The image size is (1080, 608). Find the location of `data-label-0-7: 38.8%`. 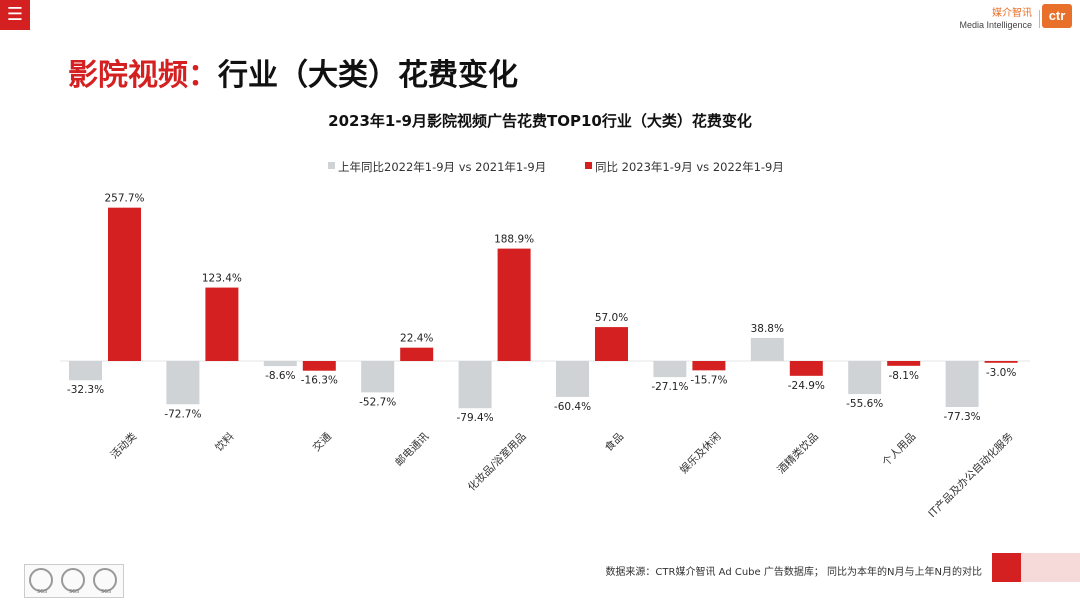

data-label-0-7: 38.8% is located at coordinates (767, 329).